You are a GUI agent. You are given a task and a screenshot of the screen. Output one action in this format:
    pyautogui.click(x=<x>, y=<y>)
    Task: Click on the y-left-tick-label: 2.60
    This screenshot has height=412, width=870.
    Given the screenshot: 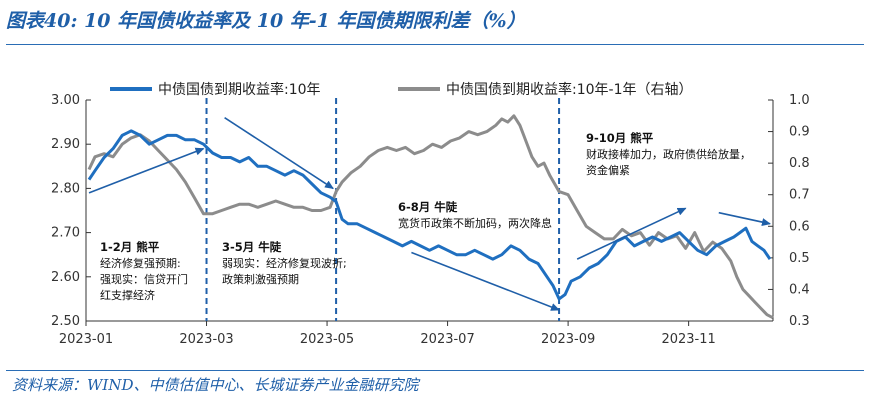 What is the action you would take?
    pyautogui.click(x=65, y=277)
    